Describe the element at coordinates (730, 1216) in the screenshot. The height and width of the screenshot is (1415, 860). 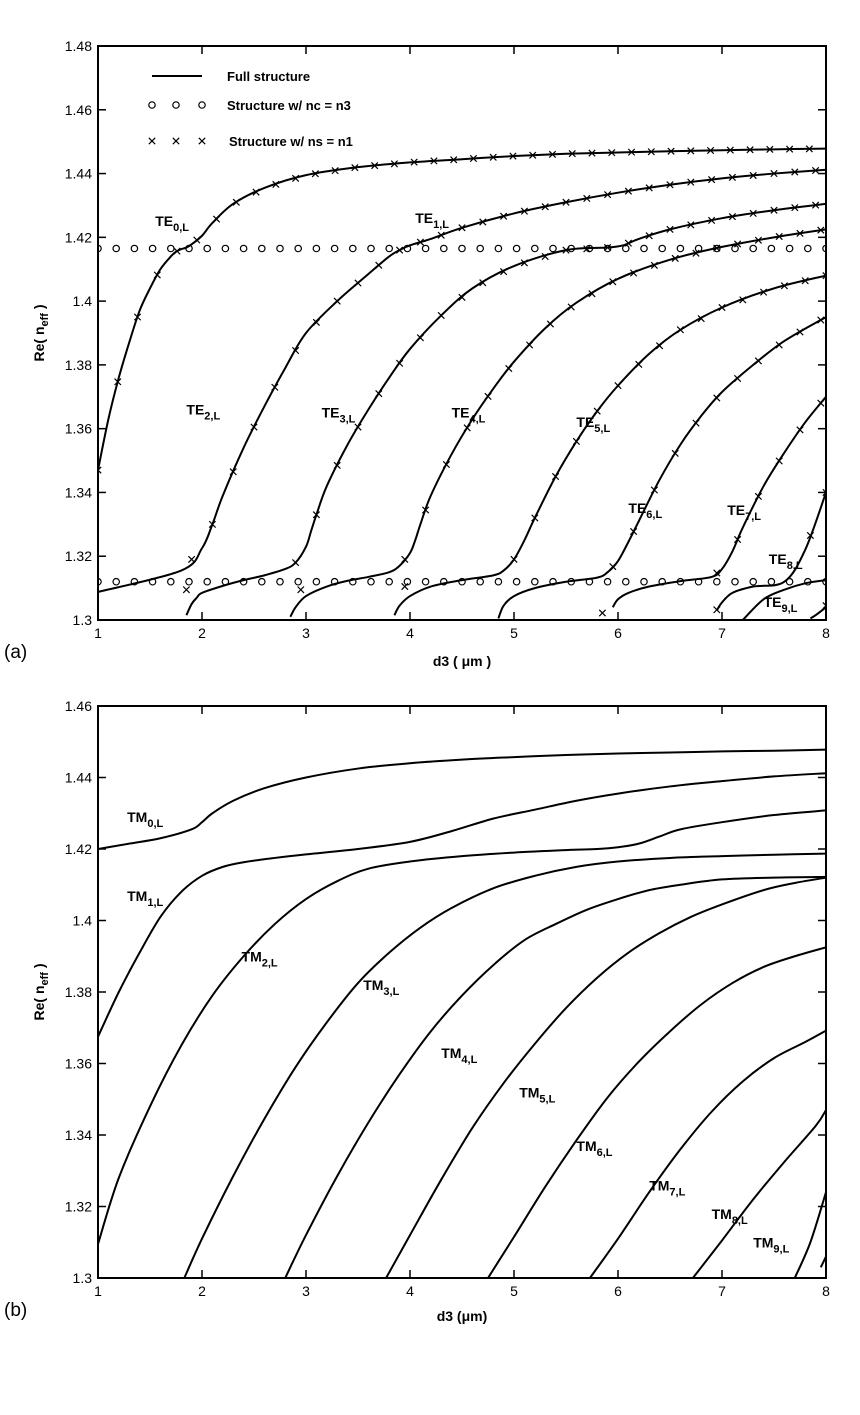
I see `mode-label: TM8,L` at that location.